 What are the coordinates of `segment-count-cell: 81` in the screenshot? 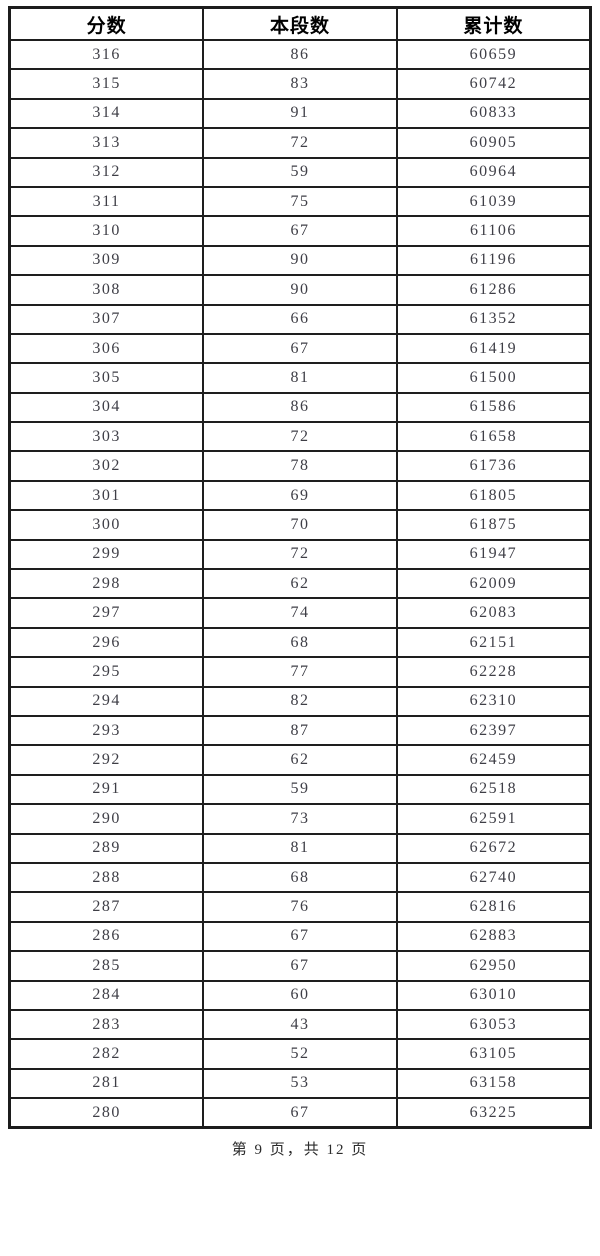 It's located at (300, 848).